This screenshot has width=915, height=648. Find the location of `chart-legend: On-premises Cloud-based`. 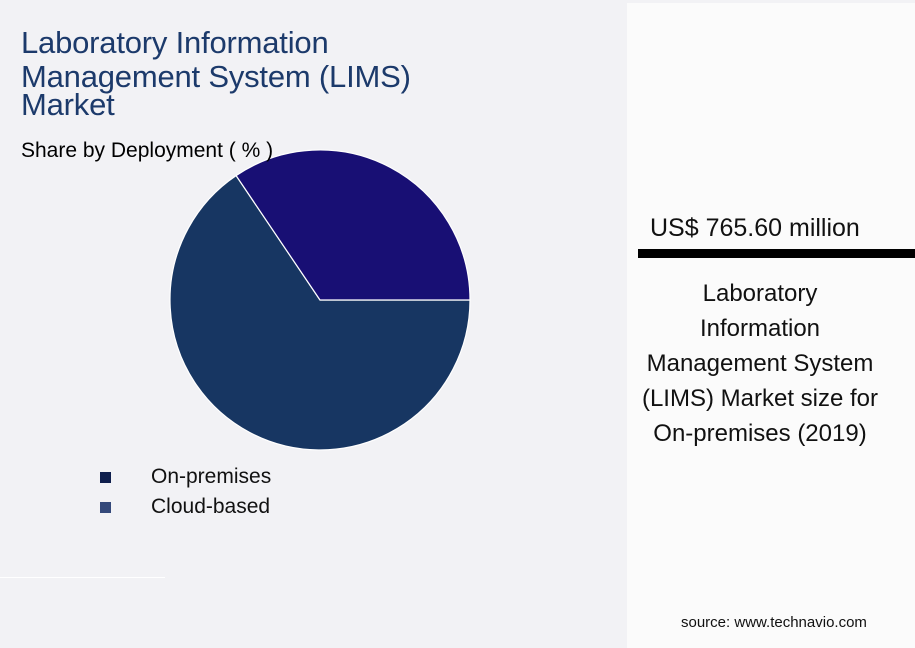

chart-legend: On-premises Cloud-based is located at coordinates (185, 492).